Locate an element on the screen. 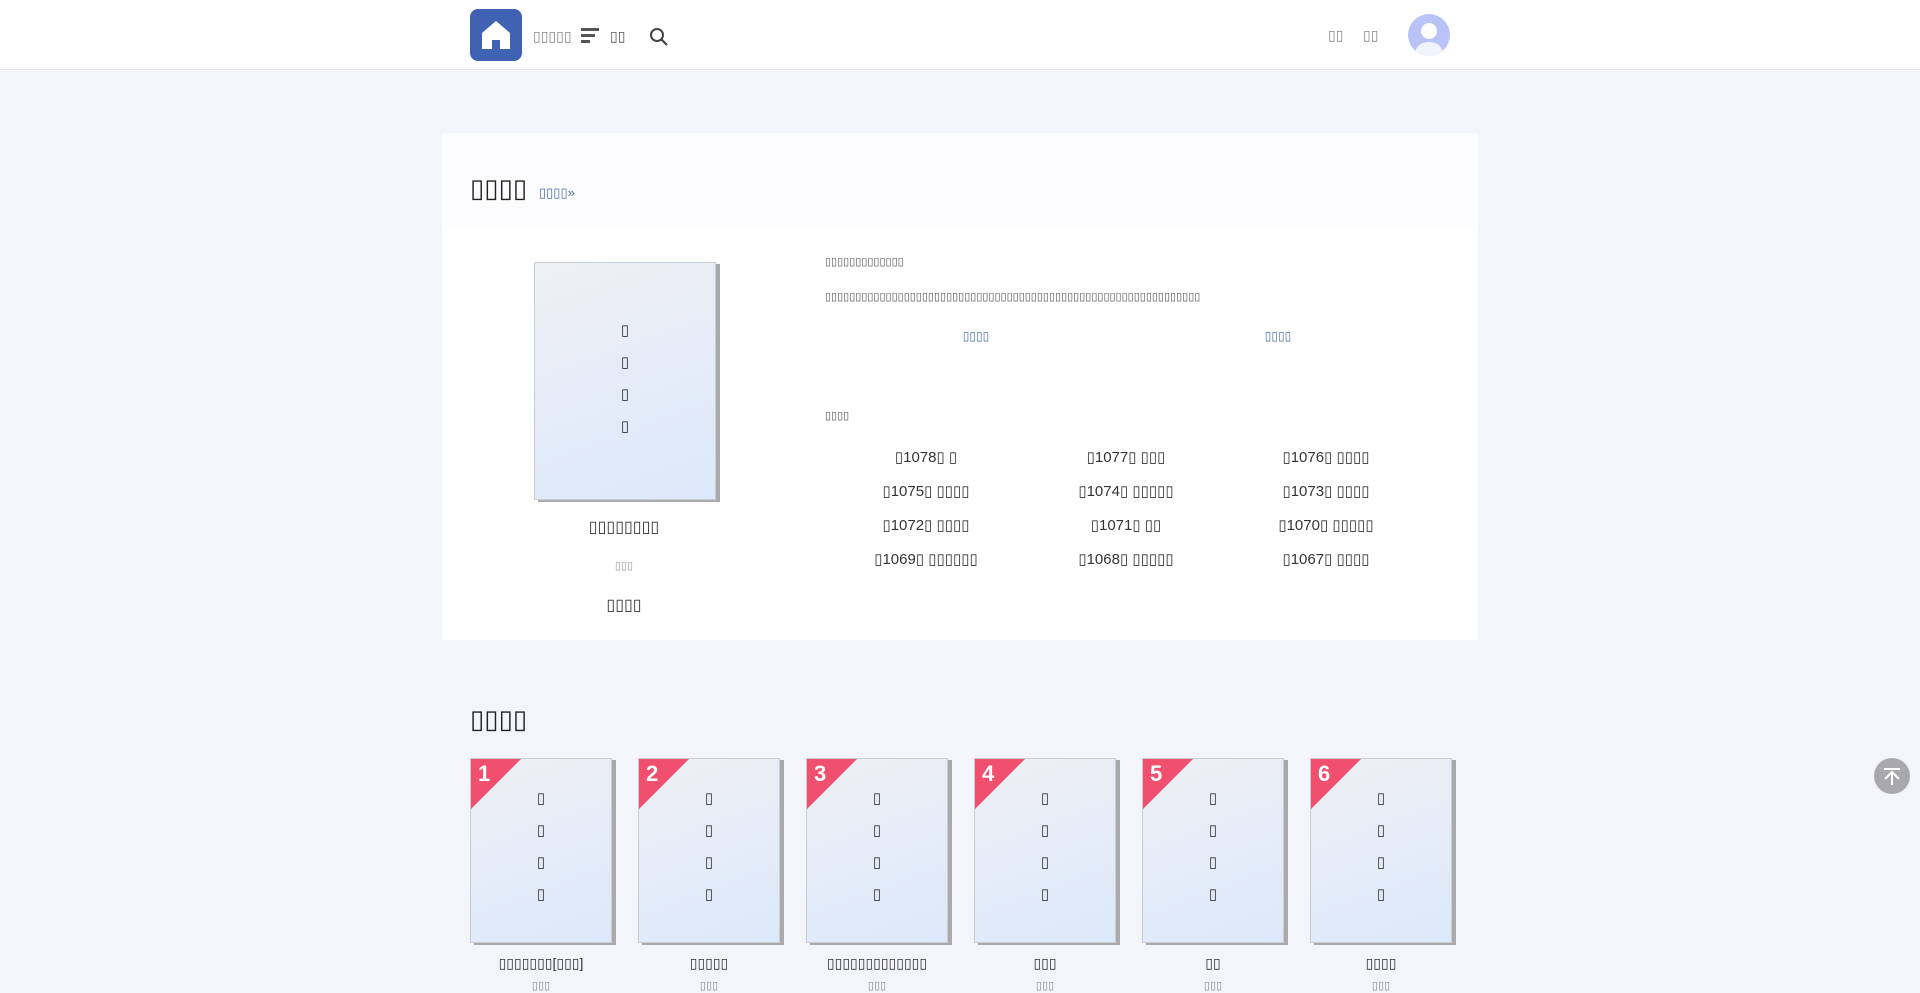 This screenshot has width=1920, height=993. ranking-item: 1 ▯ ▯ ▯ ▯ ▯▯▯▯▯▯▯[▯▯▯] ▯▯▯ is located at coordinates (543, 875).